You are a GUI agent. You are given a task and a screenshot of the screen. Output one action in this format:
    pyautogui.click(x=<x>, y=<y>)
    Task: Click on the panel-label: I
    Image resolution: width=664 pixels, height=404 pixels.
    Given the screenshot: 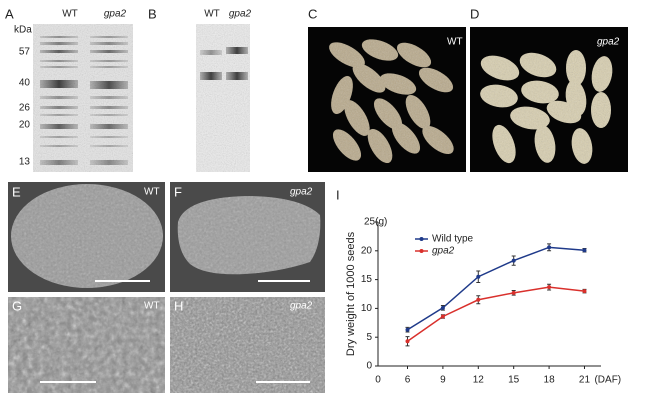 What is the action you would take?
    pyautogui.click(x=338, y=194)
    